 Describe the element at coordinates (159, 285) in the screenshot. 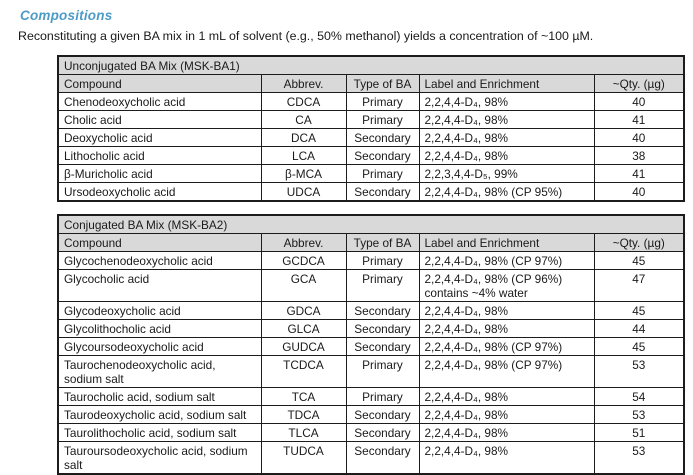

I see `compound-cell: Glycocholic acid` at that location.